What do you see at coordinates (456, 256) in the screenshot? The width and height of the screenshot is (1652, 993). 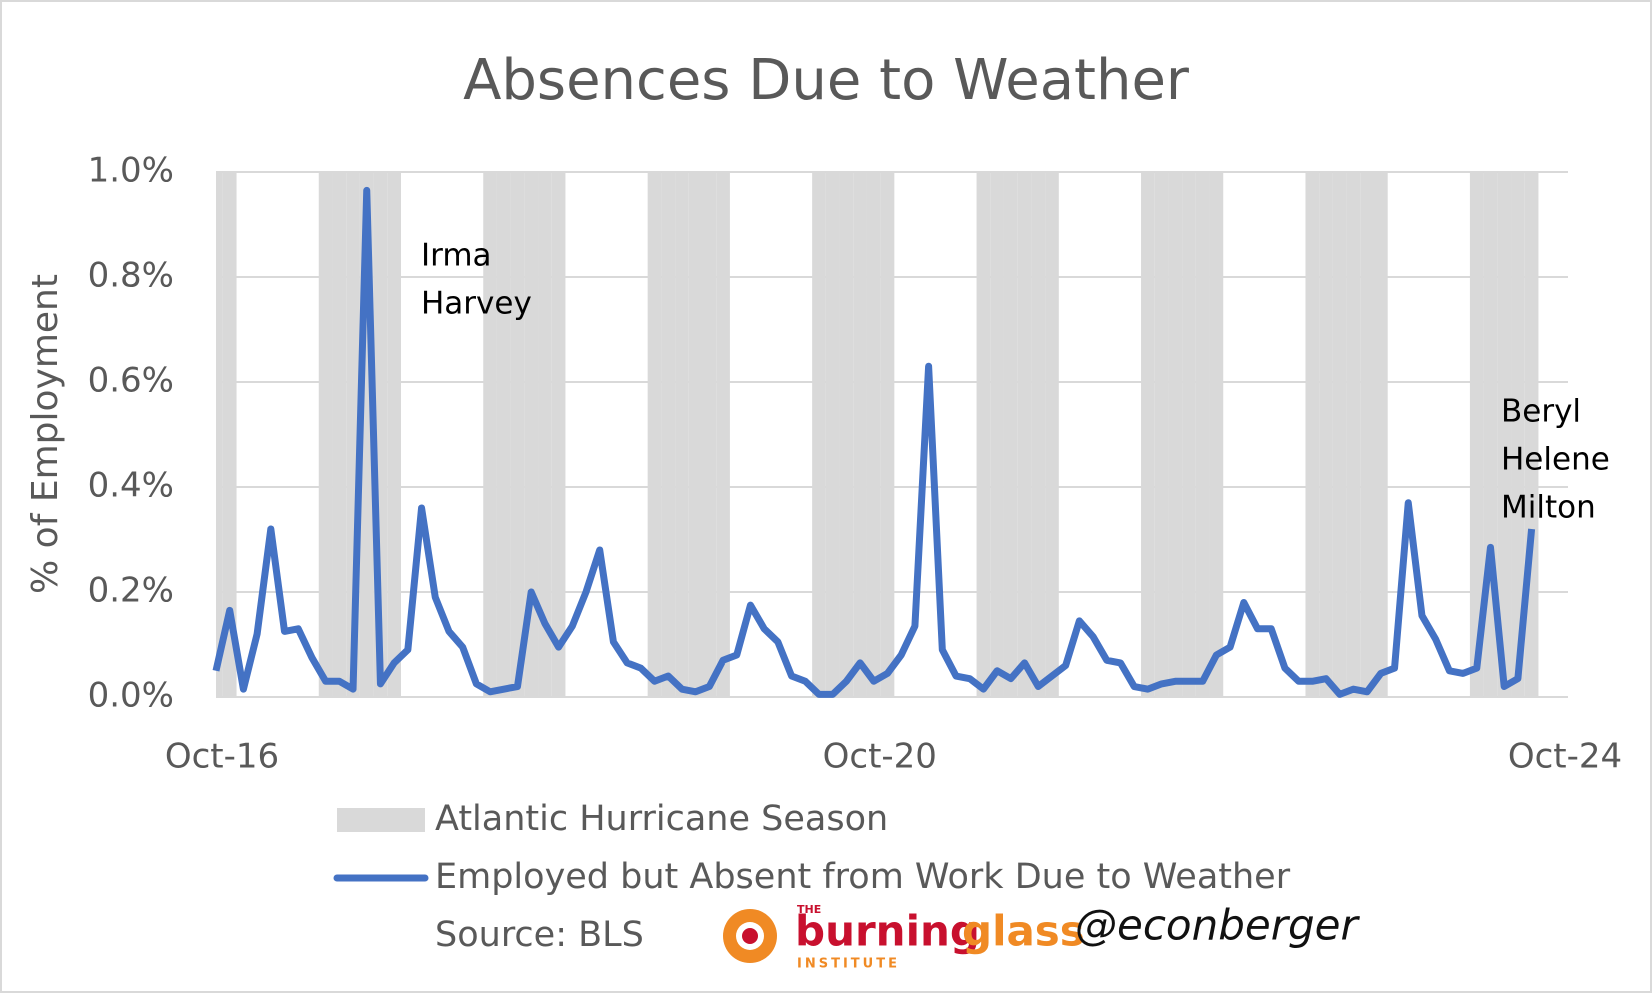 I see `annotation: Irma` at bounding box center [456, 256].